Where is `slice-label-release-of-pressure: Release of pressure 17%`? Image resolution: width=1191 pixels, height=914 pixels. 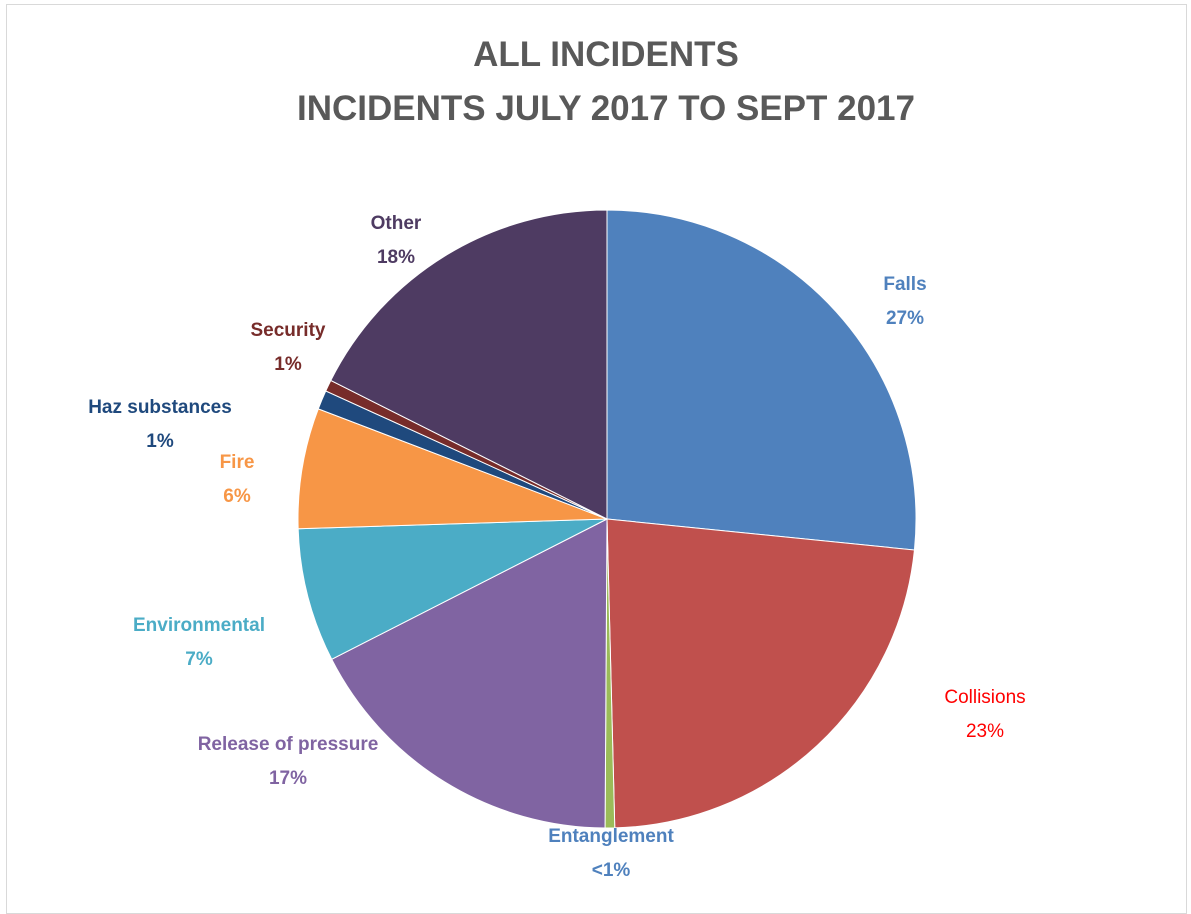
slice-label-release-of-pressure: Release of pressure 17% is located at coordinates (288, 761).